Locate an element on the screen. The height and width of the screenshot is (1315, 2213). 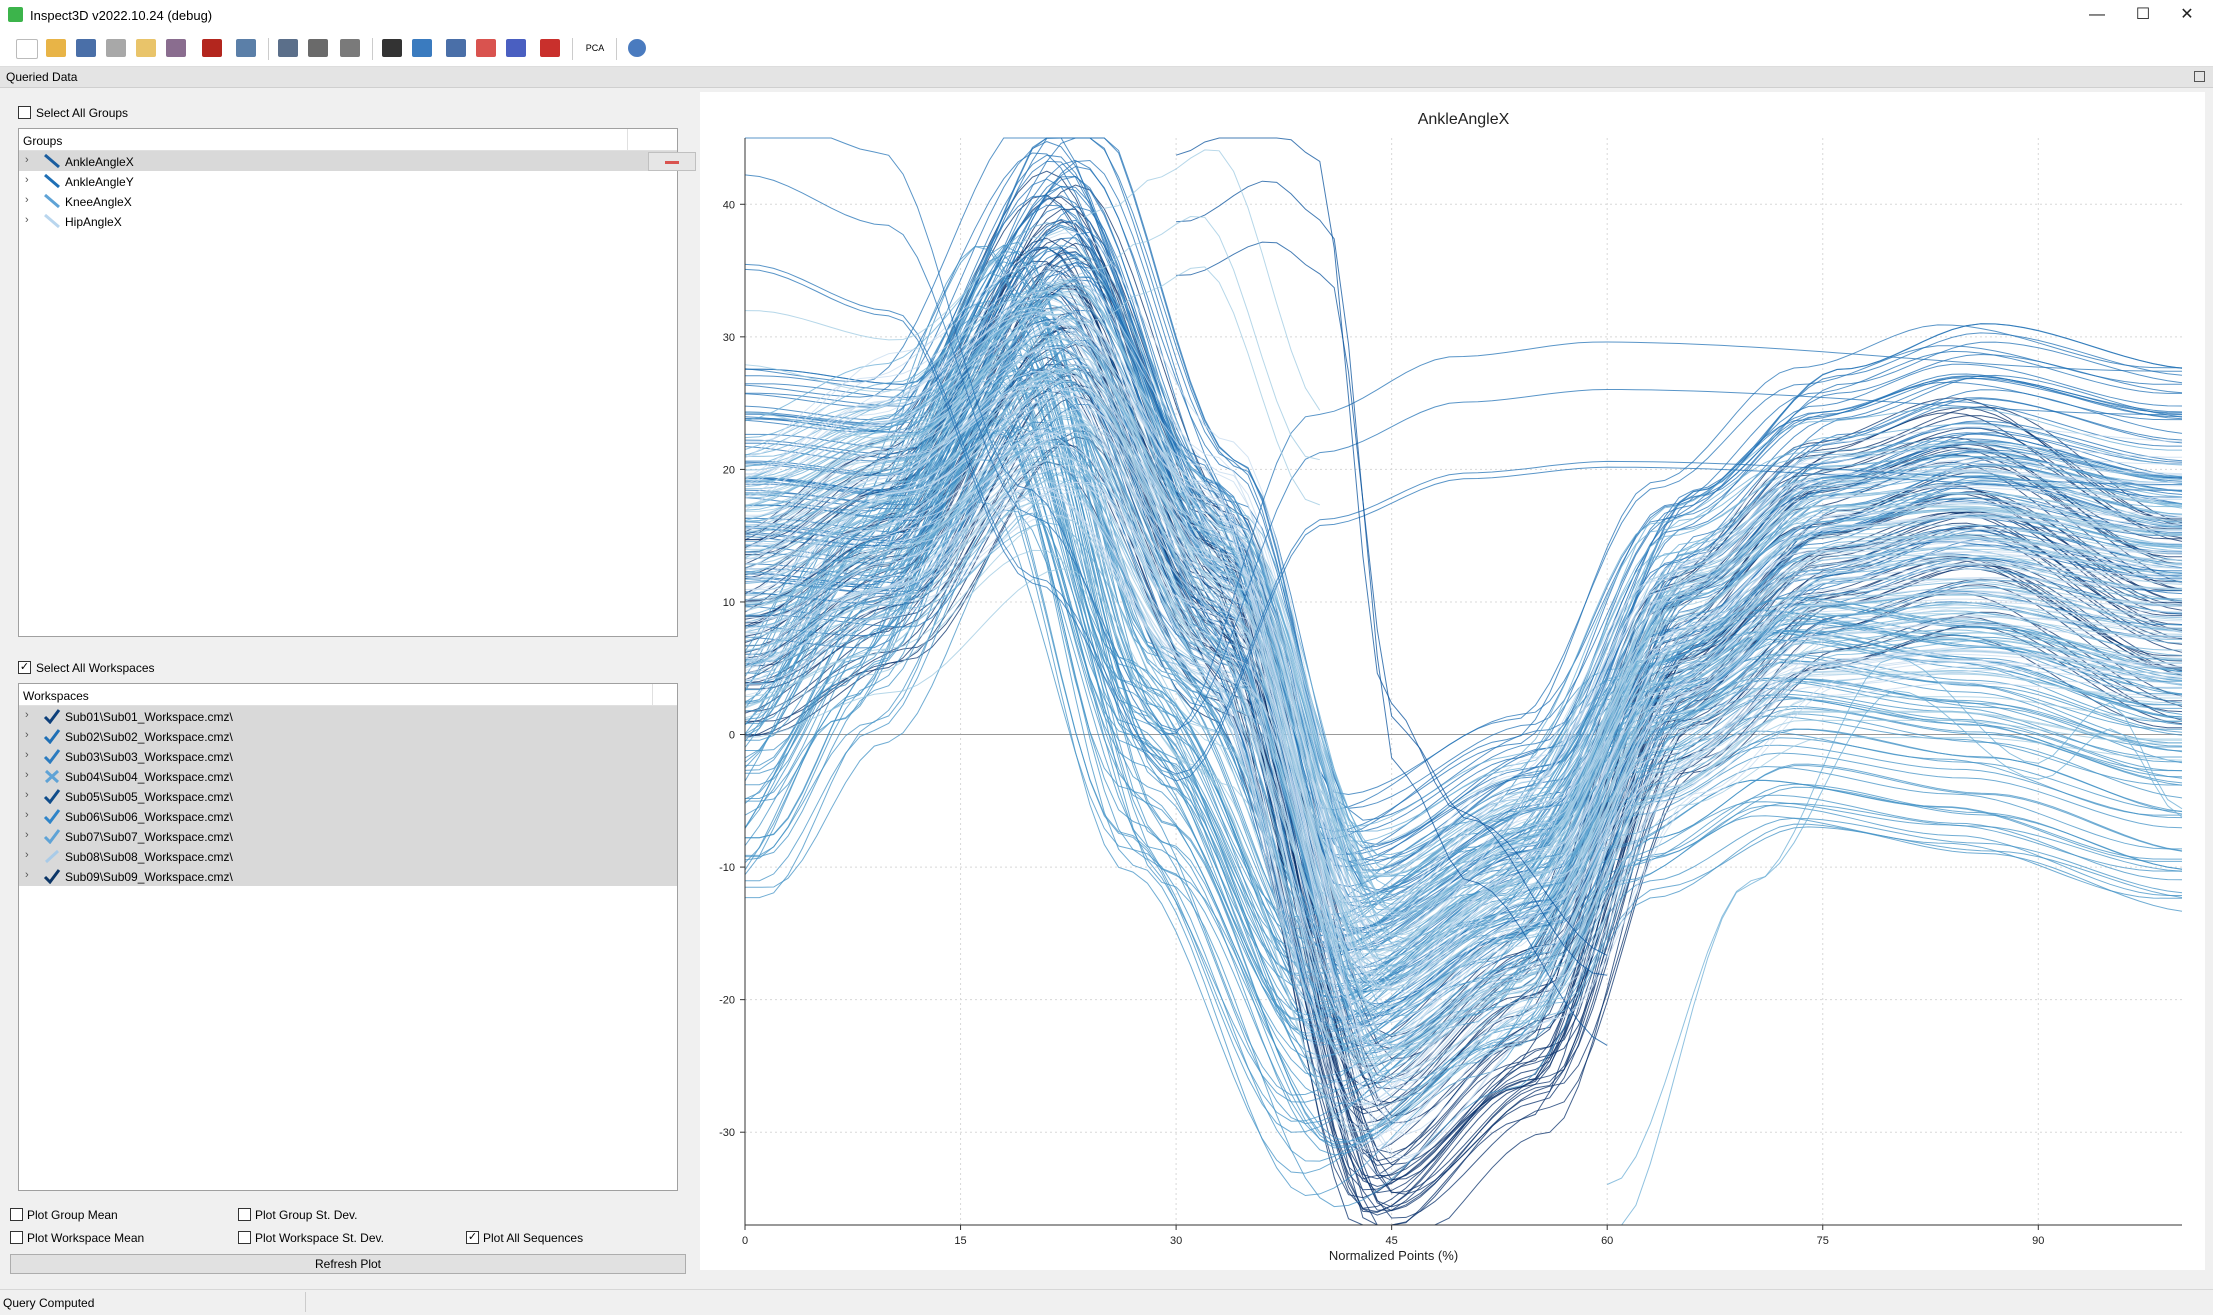
workspace-row: › Sub05\Sub05_Workspace.cmz\ is located at coordinates (348, 796).